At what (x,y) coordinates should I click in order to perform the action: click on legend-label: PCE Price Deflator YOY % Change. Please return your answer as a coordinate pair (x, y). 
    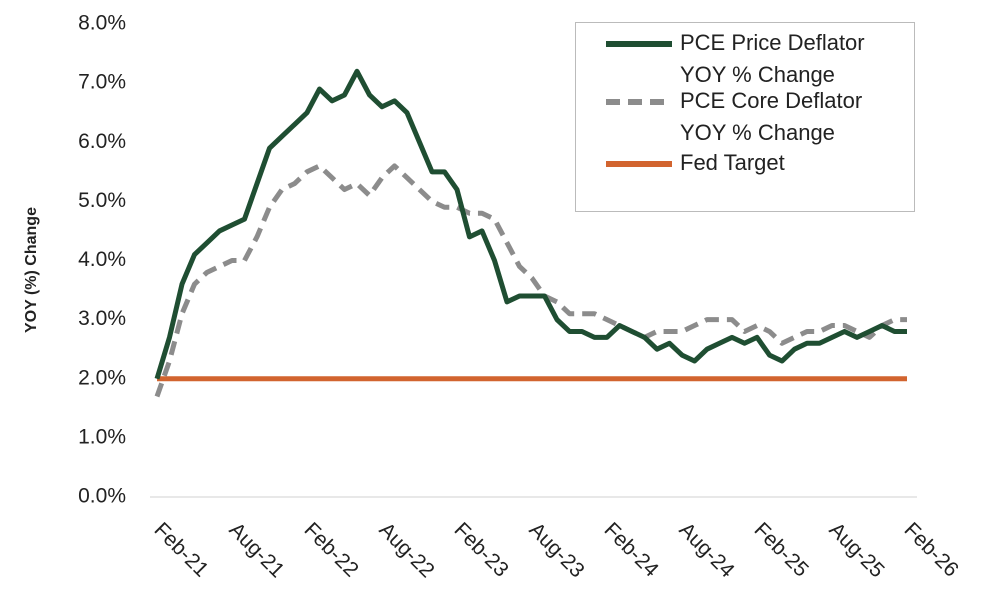
    Looking at the image, I should click on (772, 58).